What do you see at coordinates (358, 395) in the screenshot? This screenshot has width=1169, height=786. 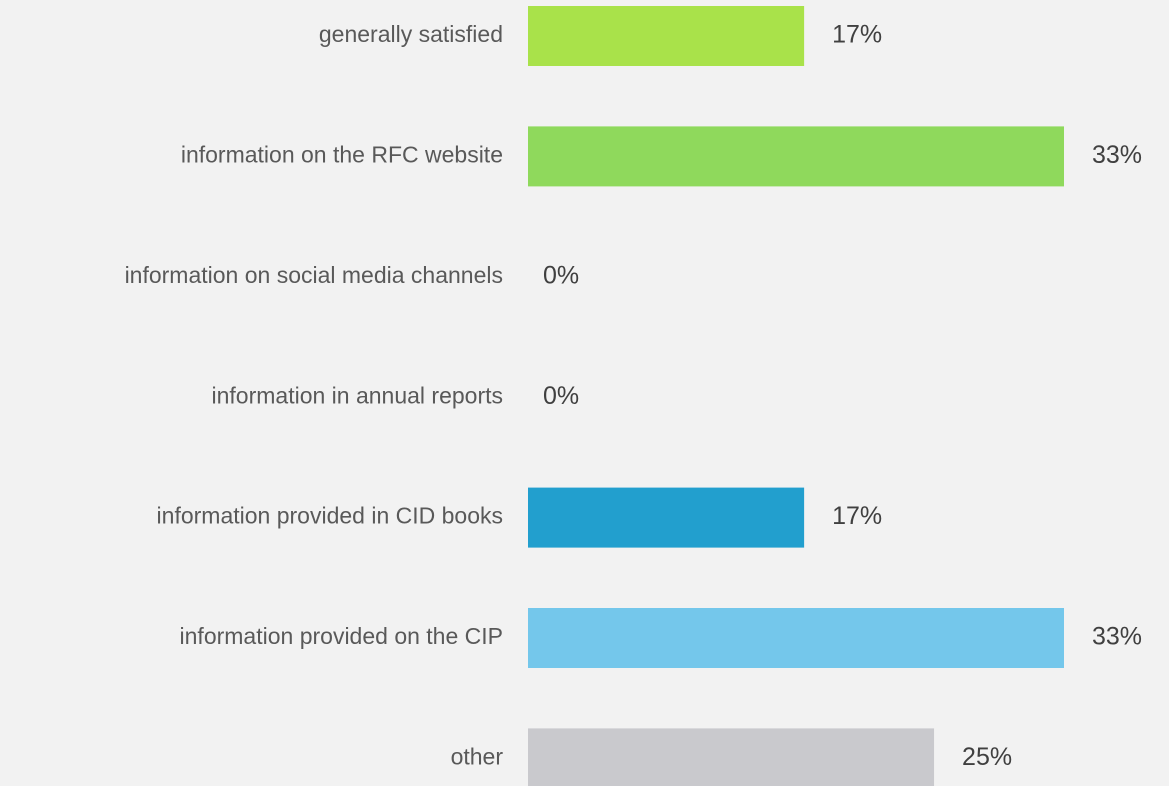 I see `category-label: information in annual reports` at bounding box center [358, 395].